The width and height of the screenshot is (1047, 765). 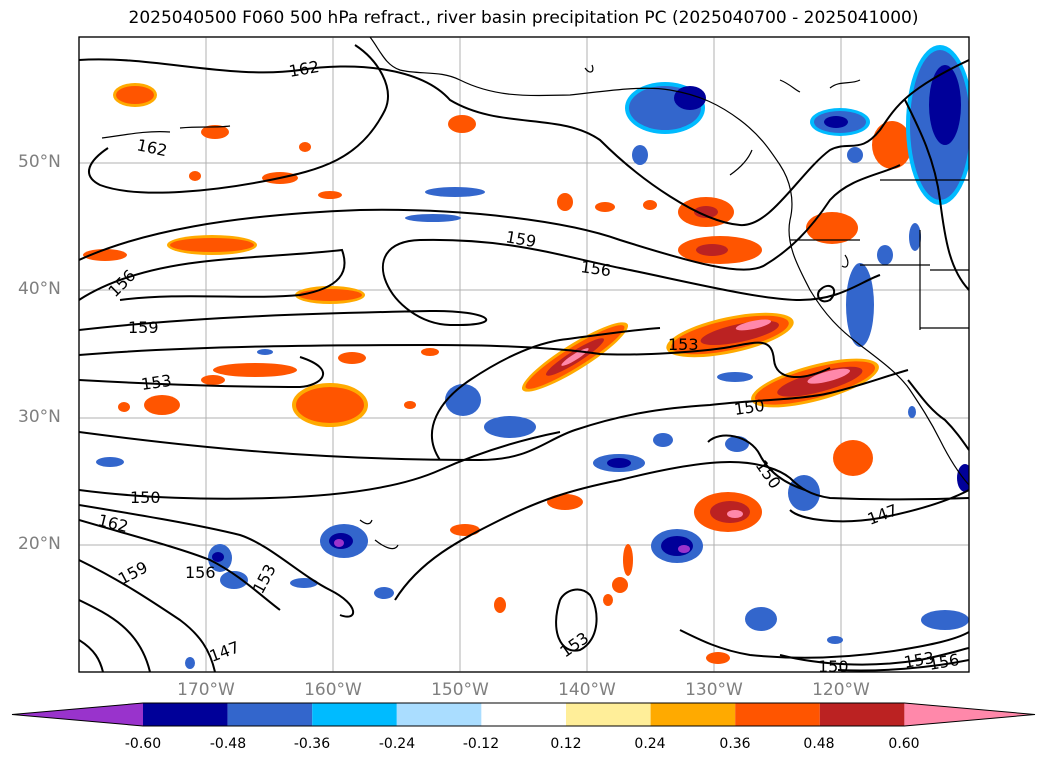 What do you see at coordinates (39, 417) in the screenshot?
I see `lat-label: 30°N` at bounding box center [39, 417].